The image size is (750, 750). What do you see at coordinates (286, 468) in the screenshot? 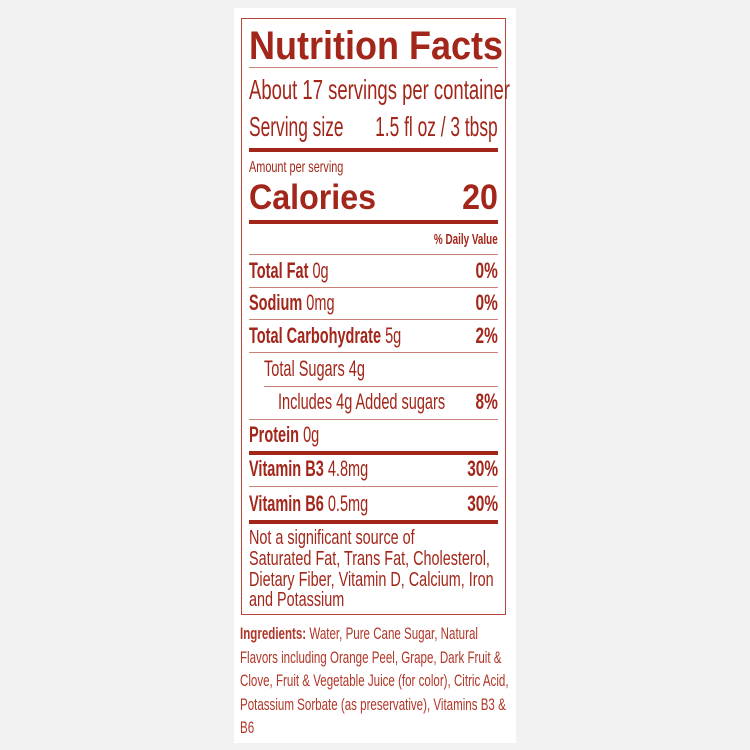
I see `nutrient-label: Vitamin B3` at bounding box center [286, 468].